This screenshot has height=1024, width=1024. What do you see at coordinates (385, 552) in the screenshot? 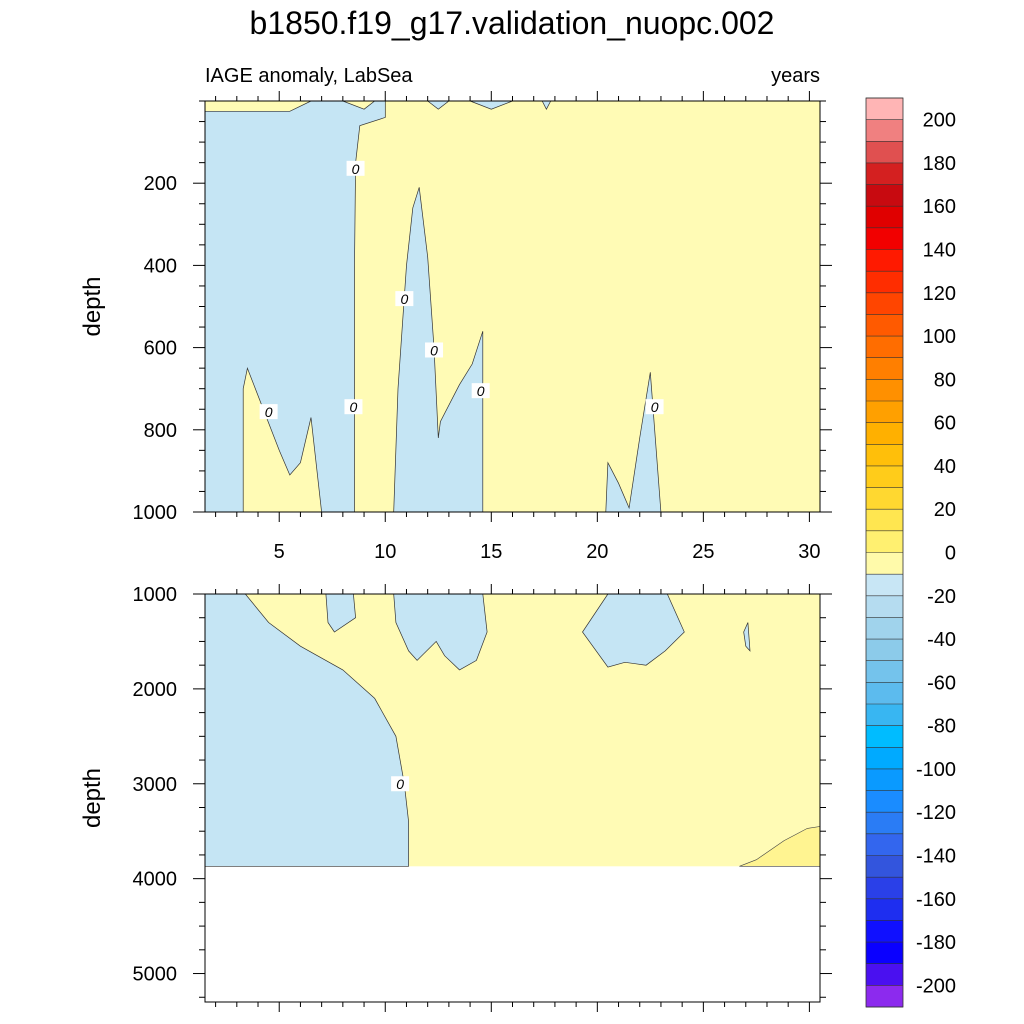
I see `x-tick-label: 10` at bounding box center [385, 552].